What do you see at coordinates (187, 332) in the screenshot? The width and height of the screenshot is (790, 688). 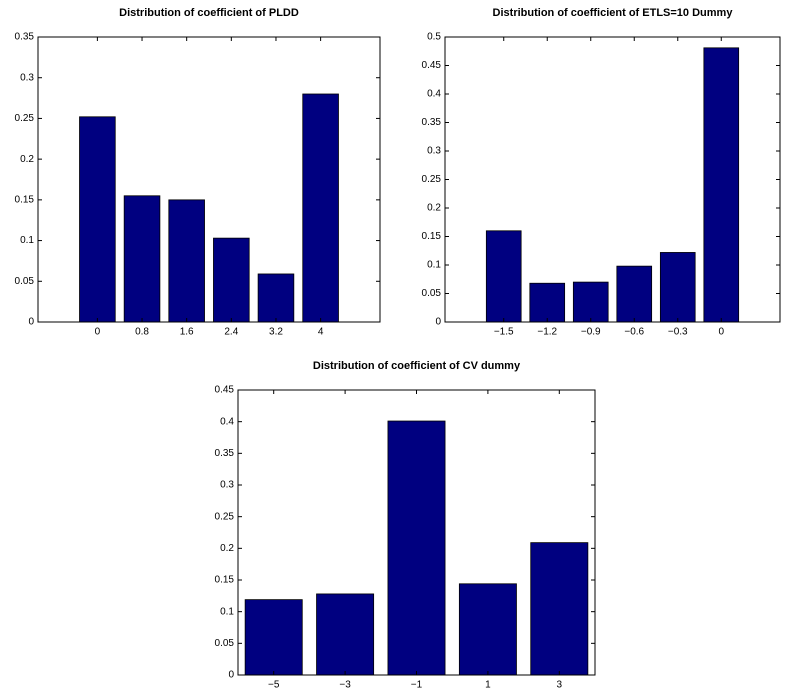 I see `x-tick-label: 1.6` at bounding box center [187, 332].